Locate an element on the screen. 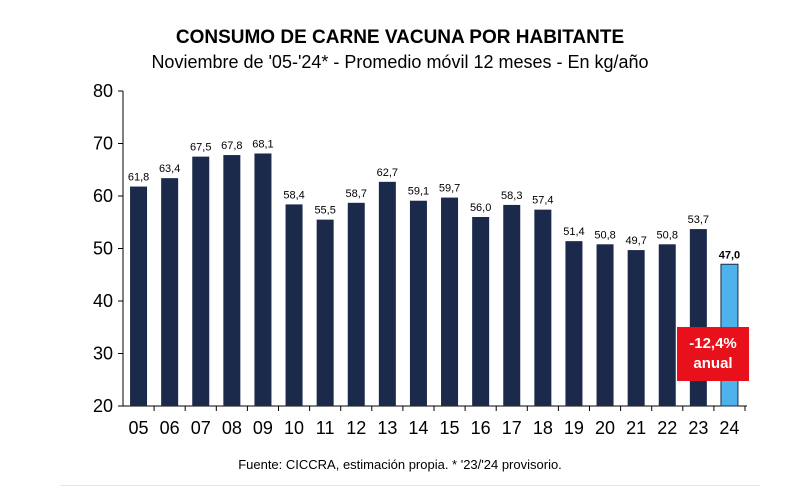  x-tick-label-18: 18 is located at coordinates (543, 428).